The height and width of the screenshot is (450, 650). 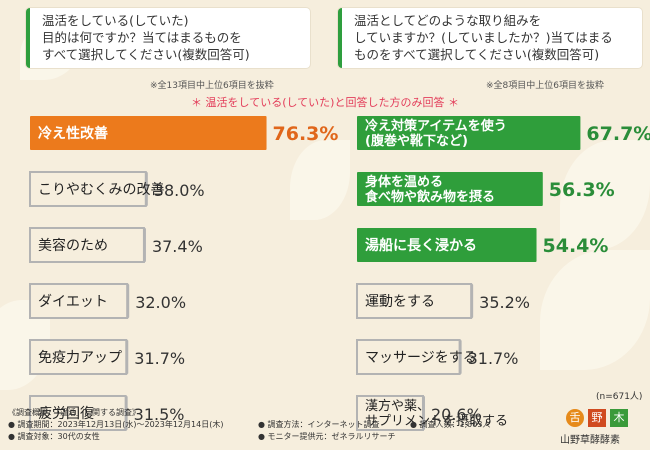 What do you see at coordinates (575, 418) in the screenshot?
I see `logo-mark-1: 舌` at bounding box center [575, 418].